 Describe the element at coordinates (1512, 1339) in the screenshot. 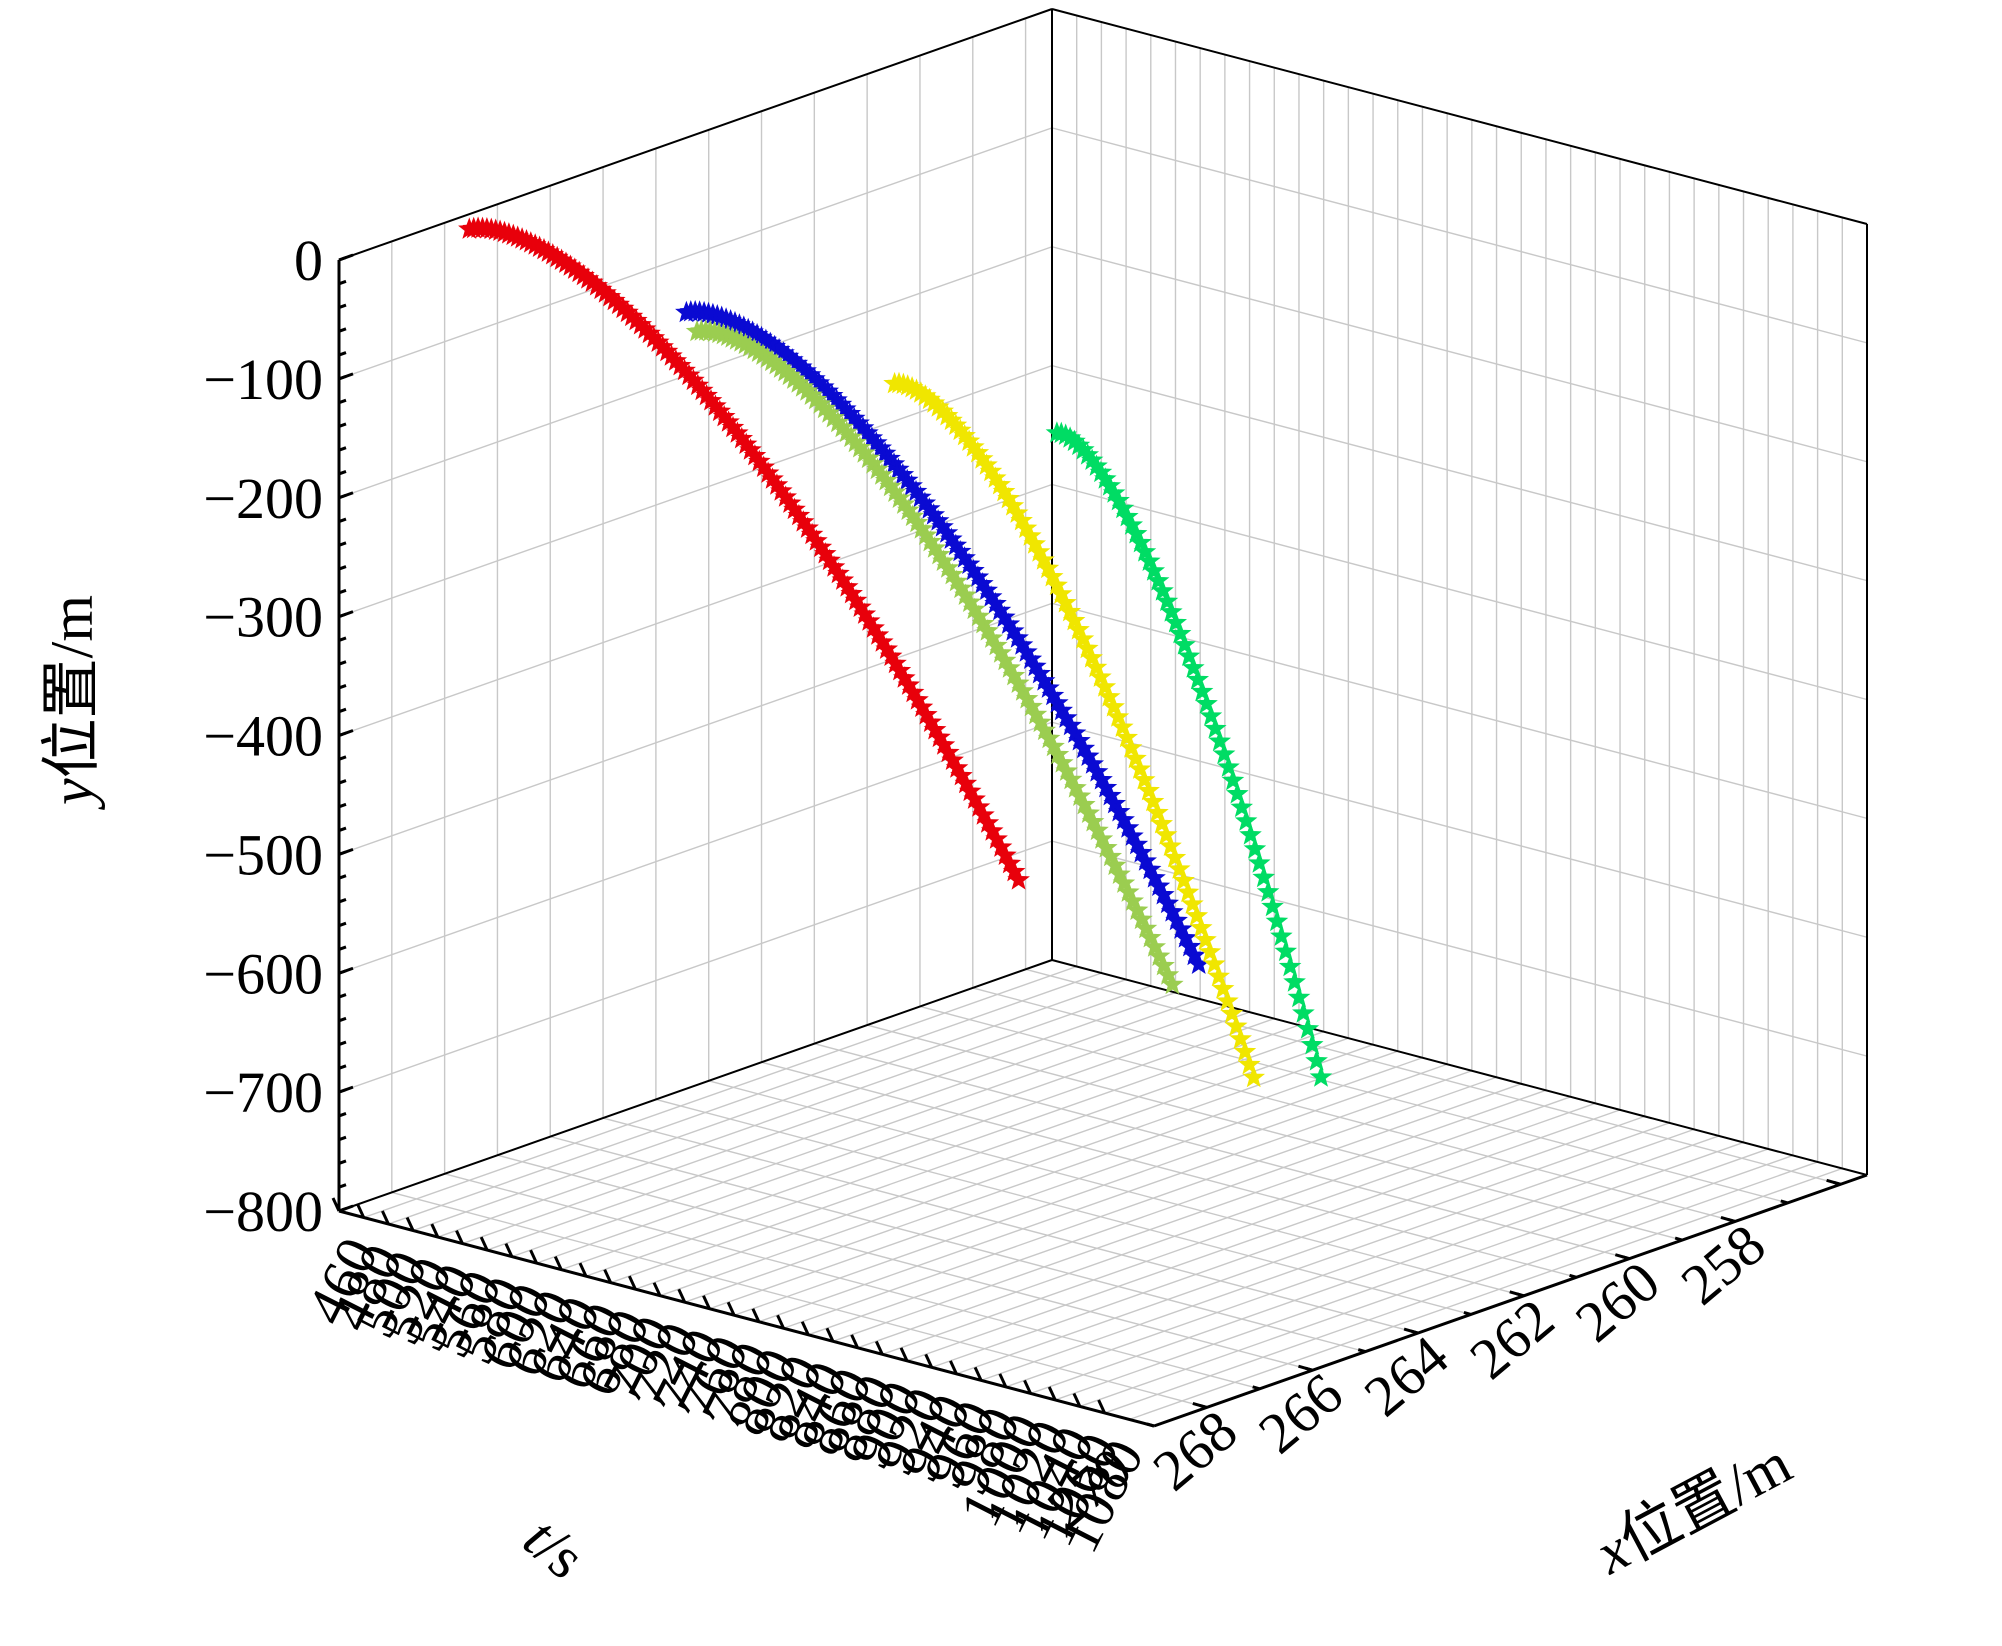

I see `t-tick-label: 262` at that location.